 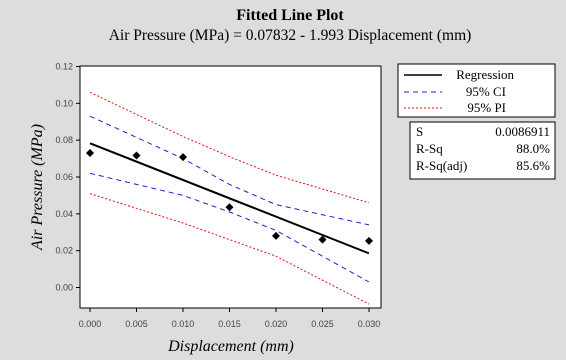 What do you see at coordinates (419, 131) in the screenshot?
I see `stat-label-s: S` at bounding box center [419, 131].